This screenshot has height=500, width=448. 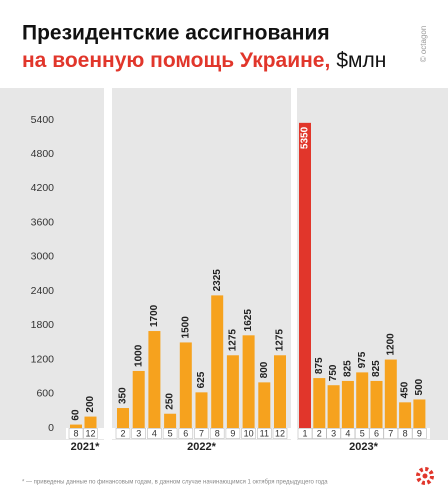 I want to click on value-label: 1500, so click(x=185, y=327).